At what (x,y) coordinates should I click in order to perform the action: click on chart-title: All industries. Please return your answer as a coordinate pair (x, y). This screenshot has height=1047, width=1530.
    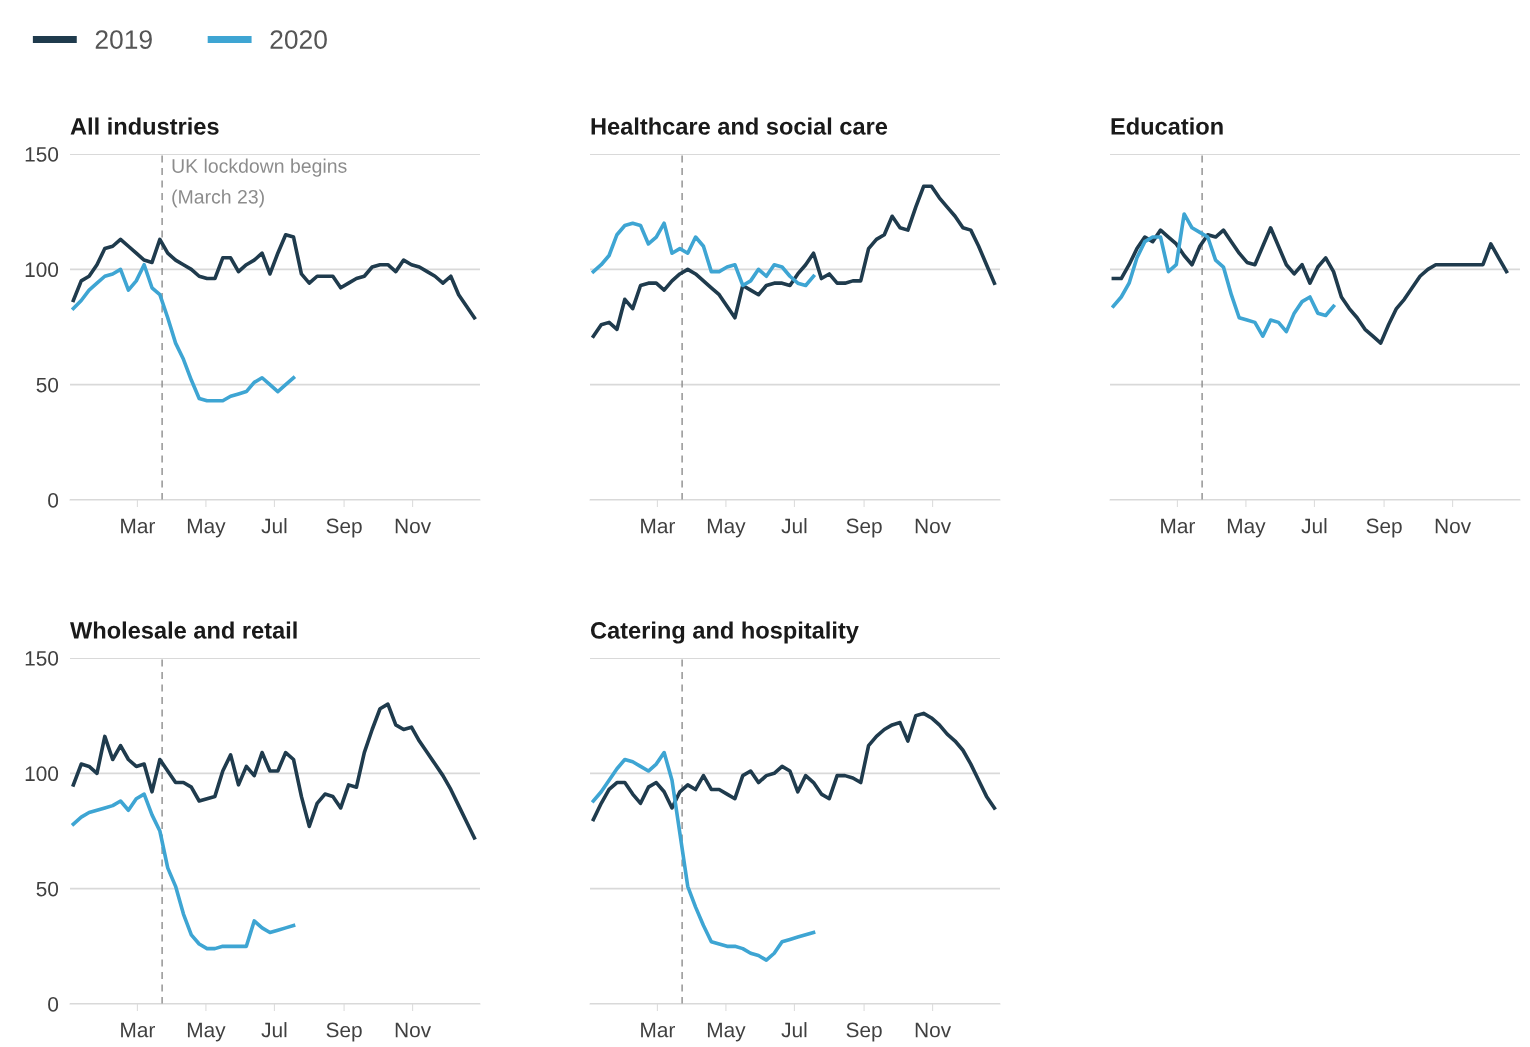
    Looking at the image, I should click on (144, 126).